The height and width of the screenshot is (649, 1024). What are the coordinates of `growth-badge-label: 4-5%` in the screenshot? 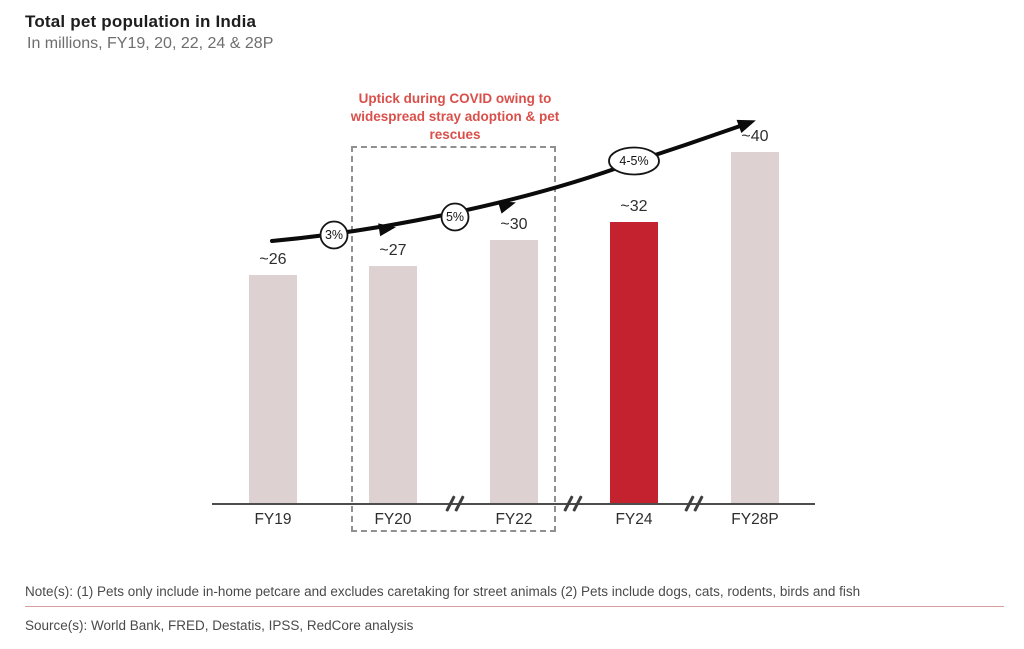 It's located at (633, 161).